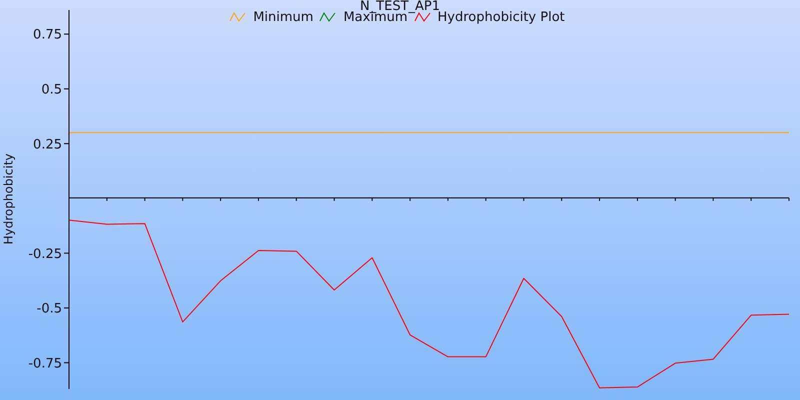 The width and height of the screenshot is (800, 400). Describe the element at coordinates (45, 254) in the screenshot. I see `y-tick-label: -0.25` at that location.